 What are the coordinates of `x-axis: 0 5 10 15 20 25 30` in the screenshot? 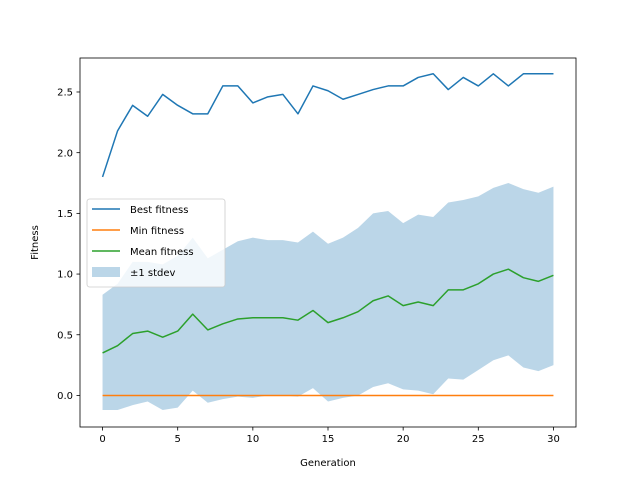 It's located at (329, 436).